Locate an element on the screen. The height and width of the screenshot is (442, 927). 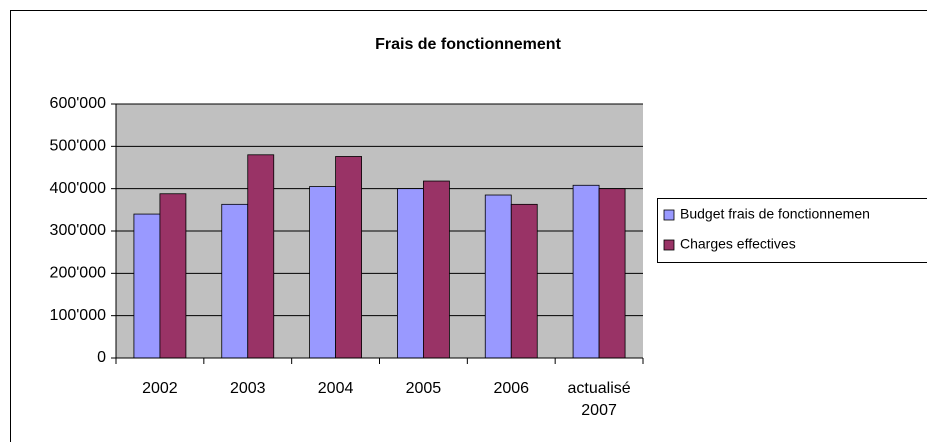
chart-title: Frais de fonctionnement is located at coordinates (468, 44).